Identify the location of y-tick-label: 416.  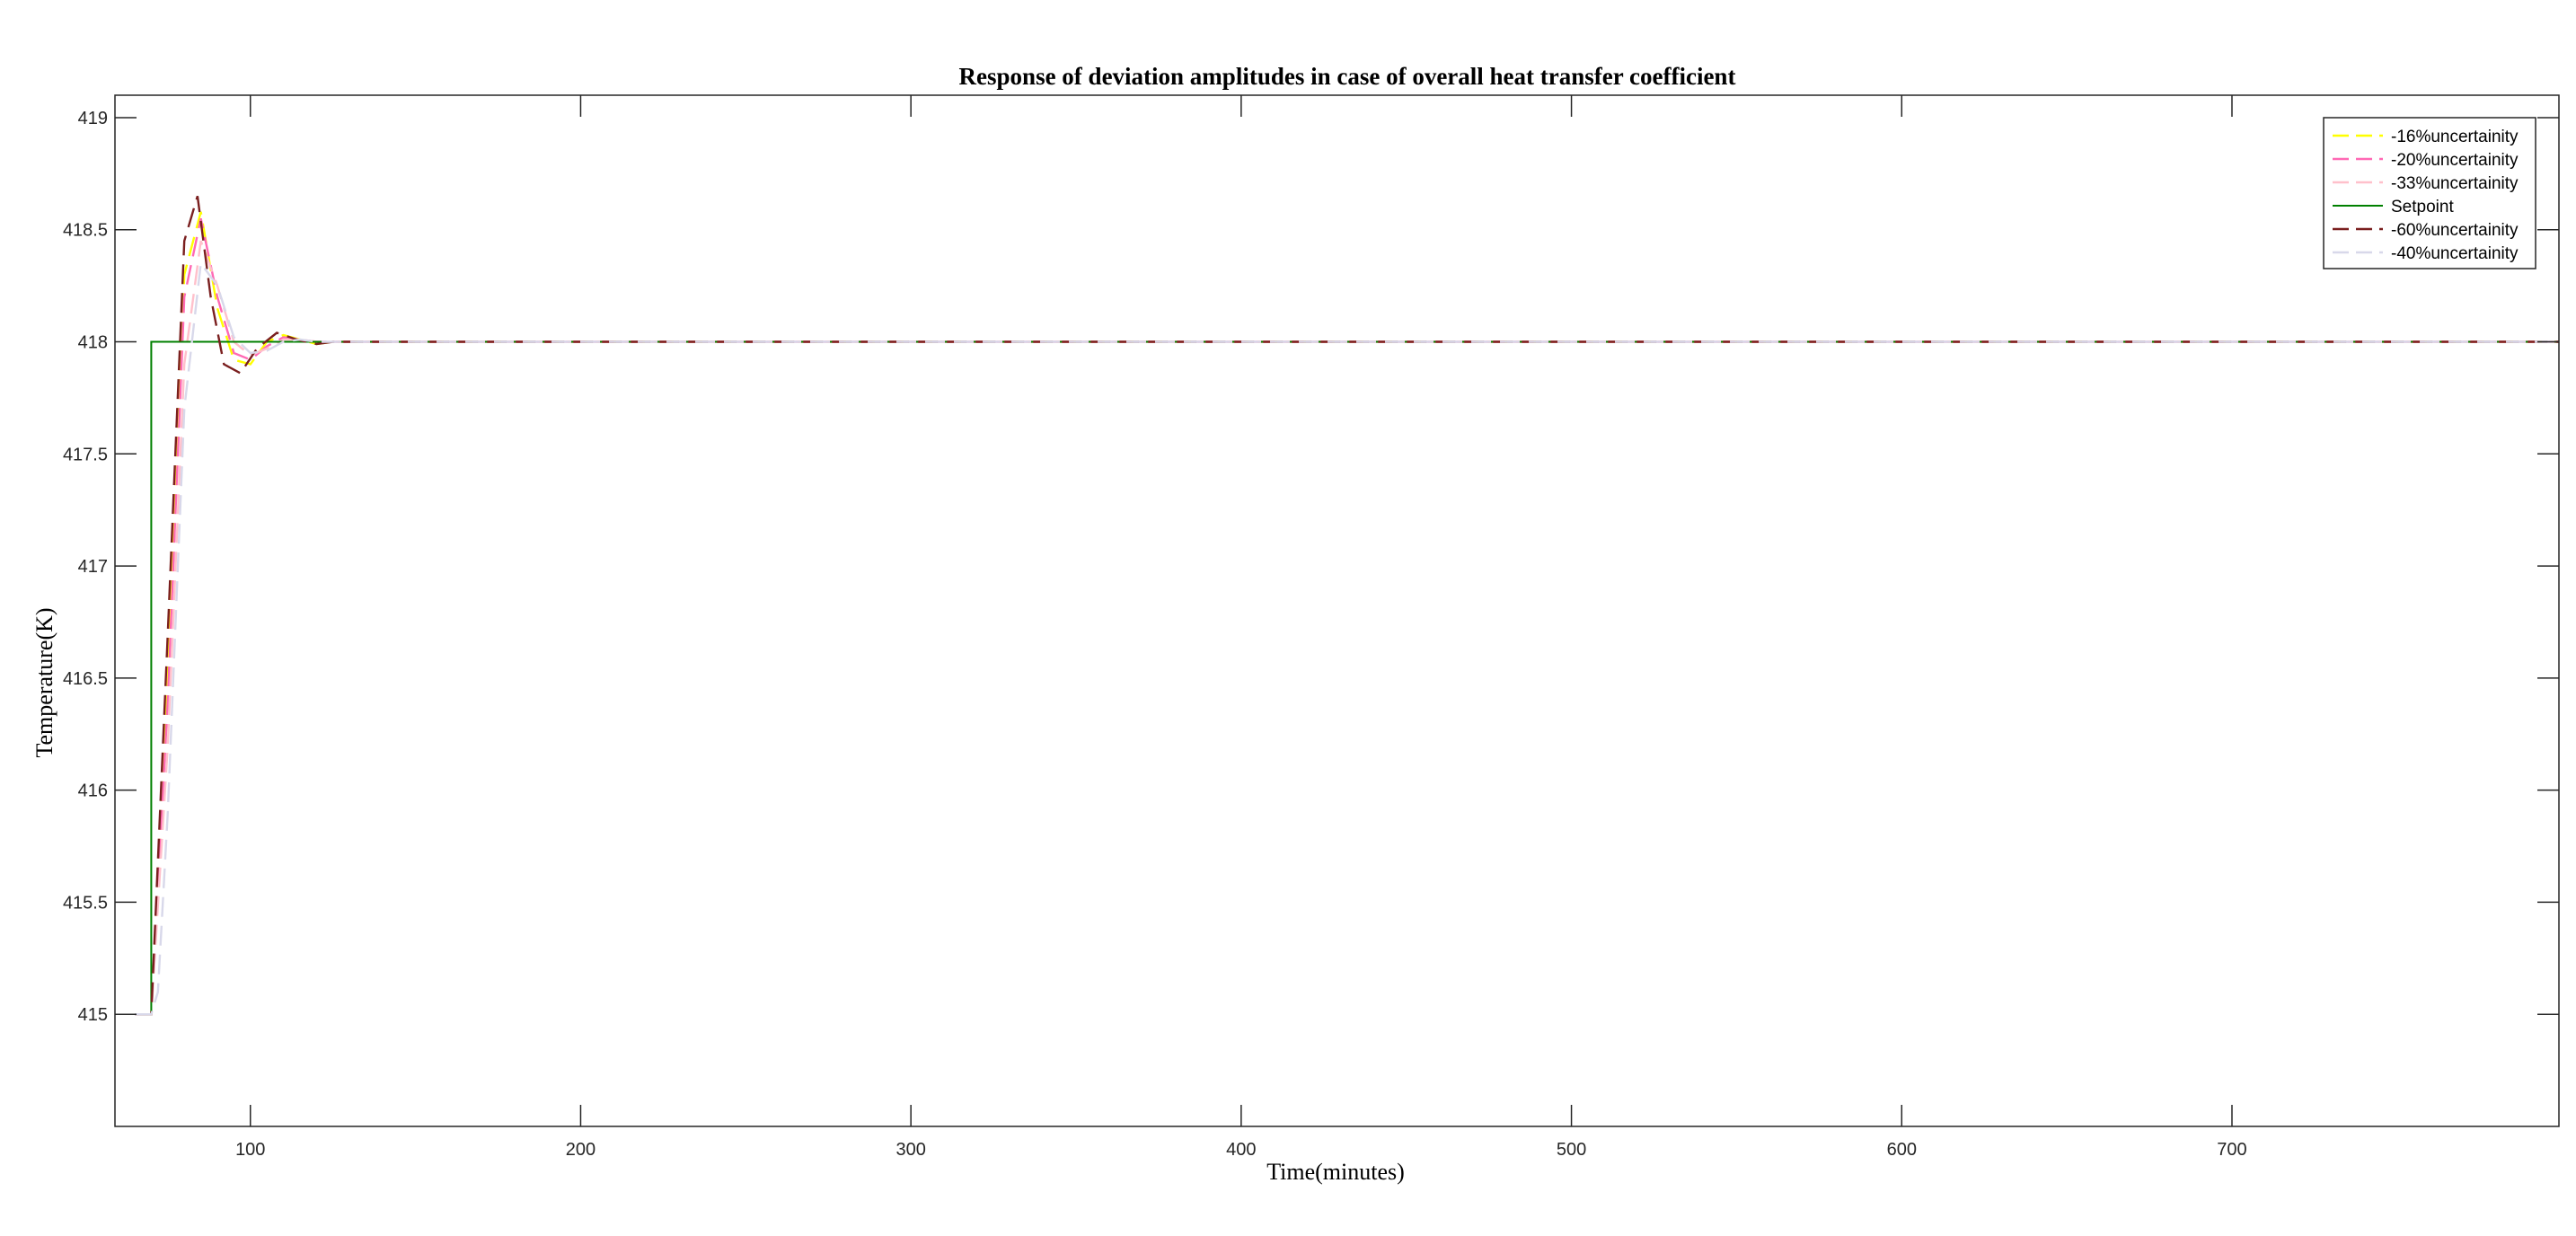
(93, 791).